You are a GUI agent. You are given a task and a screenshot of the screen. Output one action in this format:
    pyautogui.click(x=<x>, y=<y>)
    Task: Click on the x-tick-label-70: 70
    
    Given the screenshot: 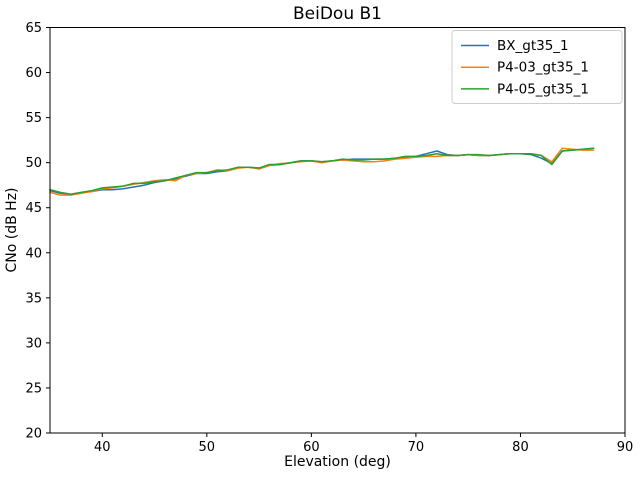 What is the action you would take?
    pyautogui.click(x=416, y=447)
    